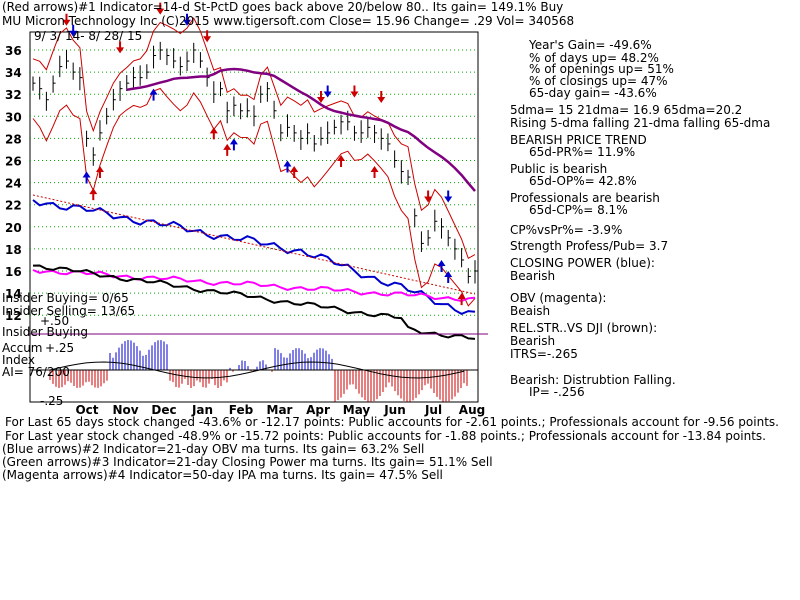 The image size is (800, 600). Describe the element at coordinates (578, 210) in the screenshot. I see `stat-cp-pct: 65d-CP%= 8.1%` at that location.